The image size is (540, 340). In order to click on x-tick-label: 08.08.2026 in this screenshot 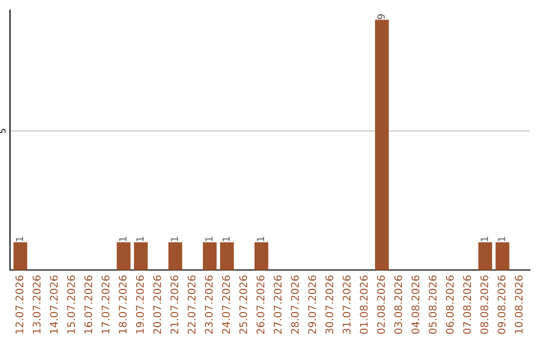, I will do `click(484, 305)`.